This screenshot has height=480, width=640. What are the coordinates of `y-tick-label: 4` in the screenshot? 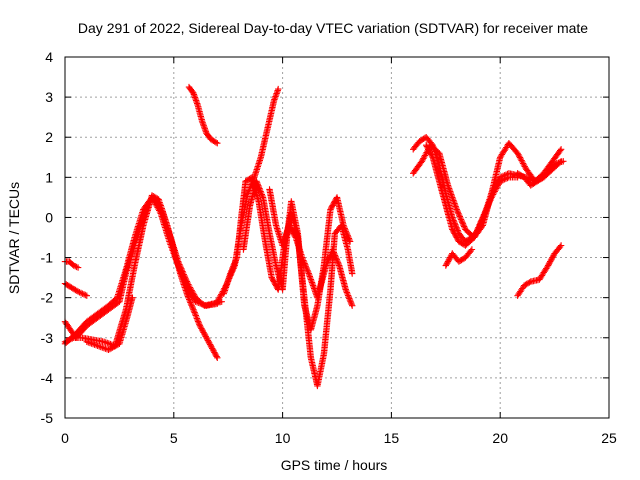 It's located at (49, 57).